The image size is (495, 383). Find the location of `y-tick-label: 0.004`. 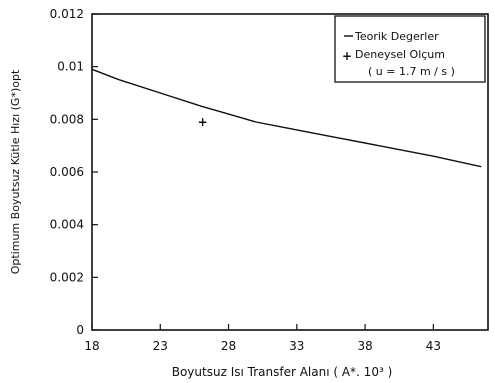

y-tick-label: 0.004 is located at coordinates (67, 225).